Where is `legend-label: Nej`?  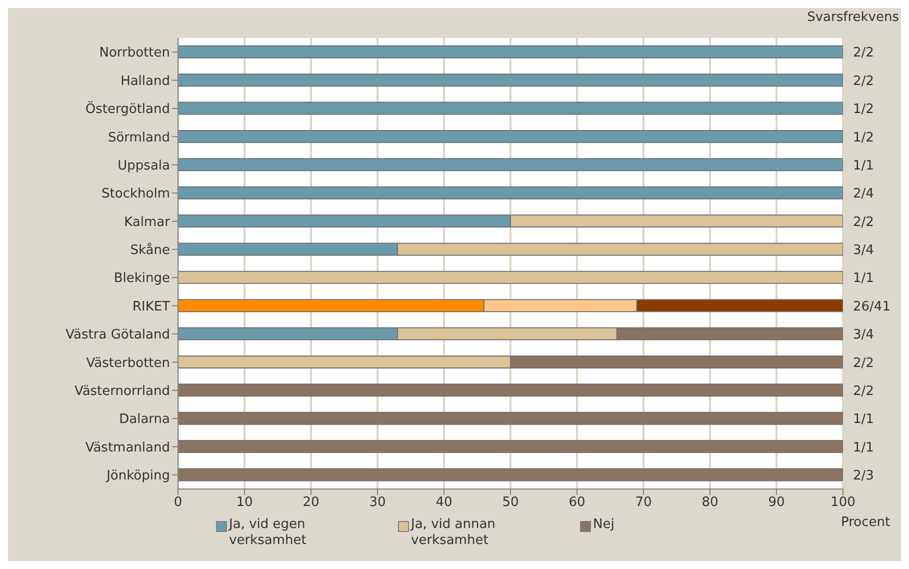
legend-label: Nej is located at coordinates (604, 525).